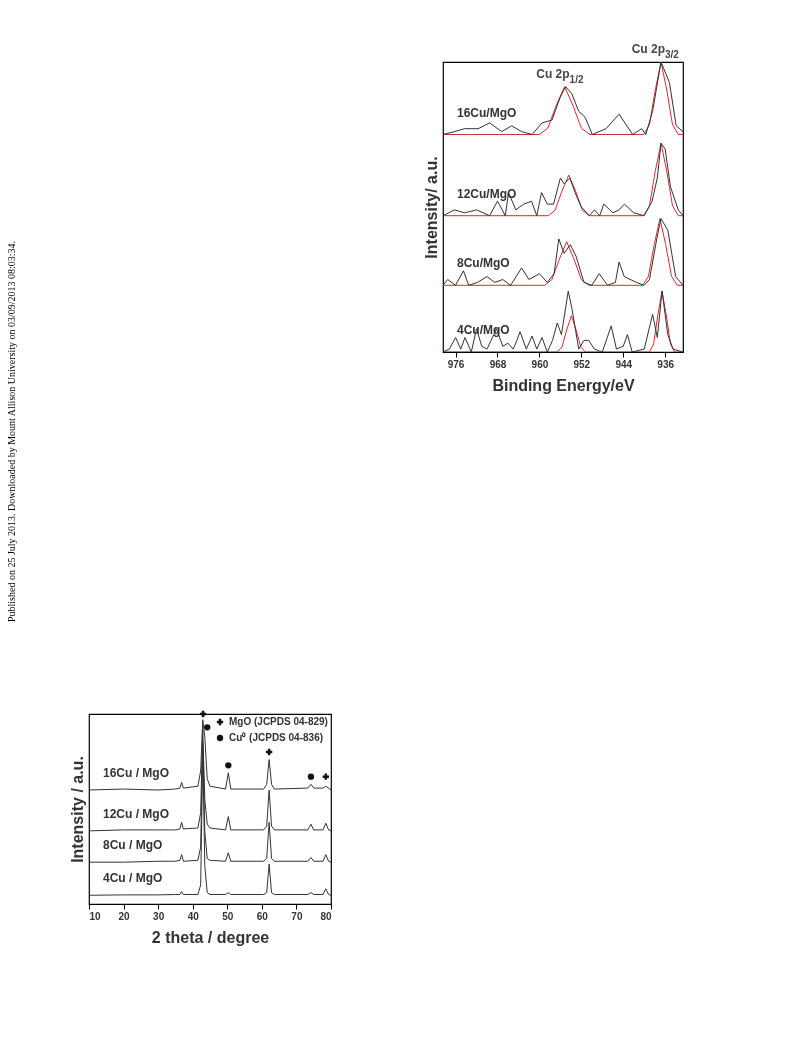  Describe the element at coordinates (326, 916) in the screenshot. I see `x-tick-label: 80` at that location.